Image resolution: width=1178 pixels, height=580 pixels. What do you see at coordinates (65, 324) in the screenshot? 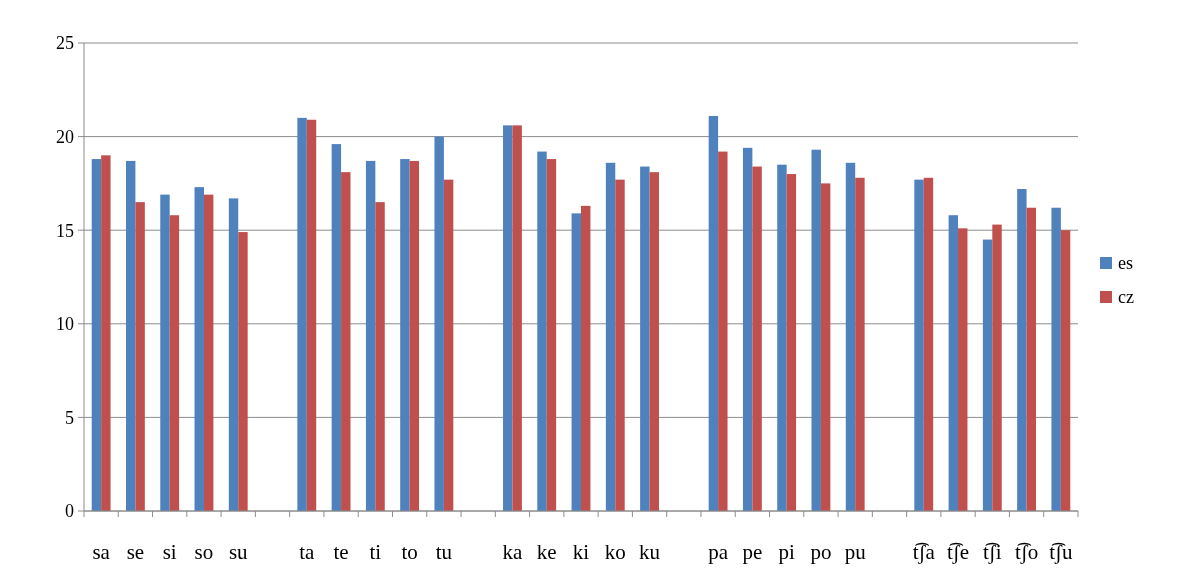
I see `y-tick-label: 10` at bounding box center [65, 324].